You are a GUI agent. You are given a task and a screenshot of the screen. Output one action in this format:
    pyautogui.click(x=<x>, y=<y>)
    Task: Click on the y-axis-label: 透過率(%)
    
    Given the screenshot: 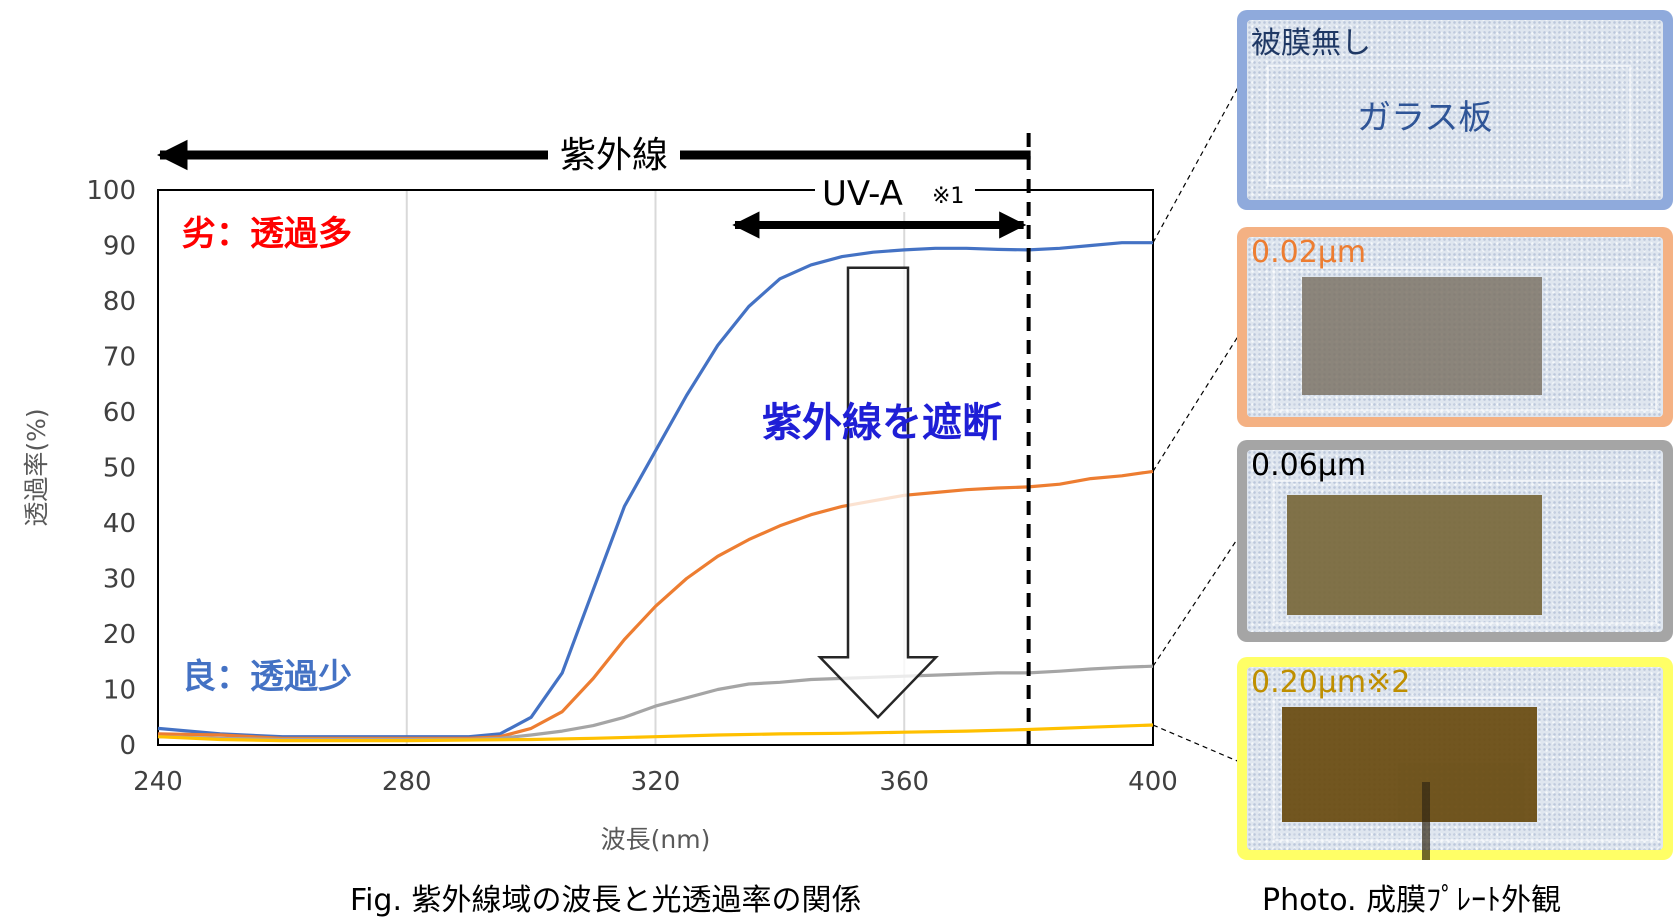 What is the action you would take?
    pyautogui.click(x=36, y=467)
    